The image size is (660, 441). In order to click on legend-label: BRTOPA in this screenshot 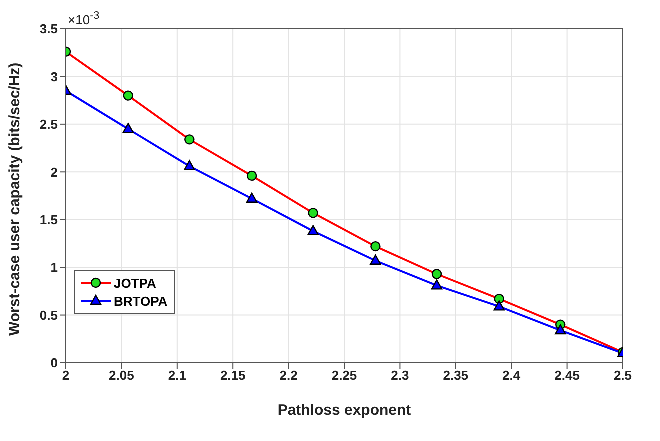, I will do `click(141, 301)`.